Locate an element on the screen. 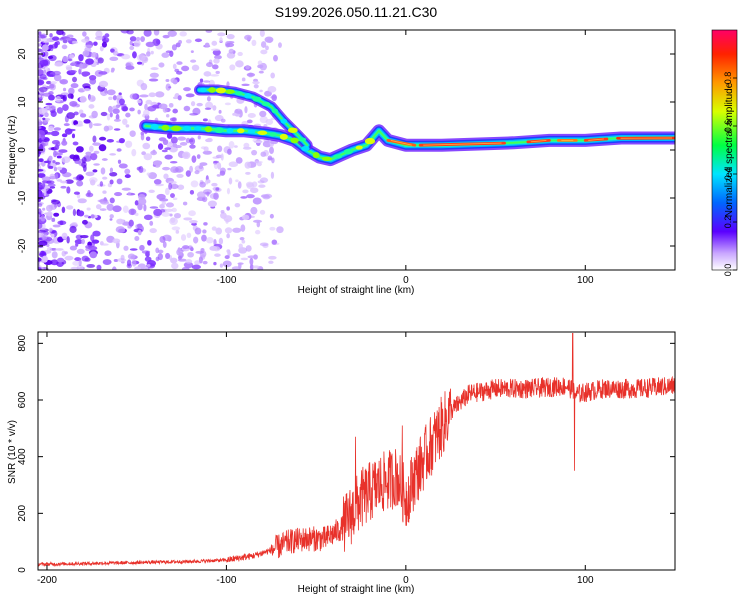  spectrogram-peak-core is located at coordinates (401, 142).